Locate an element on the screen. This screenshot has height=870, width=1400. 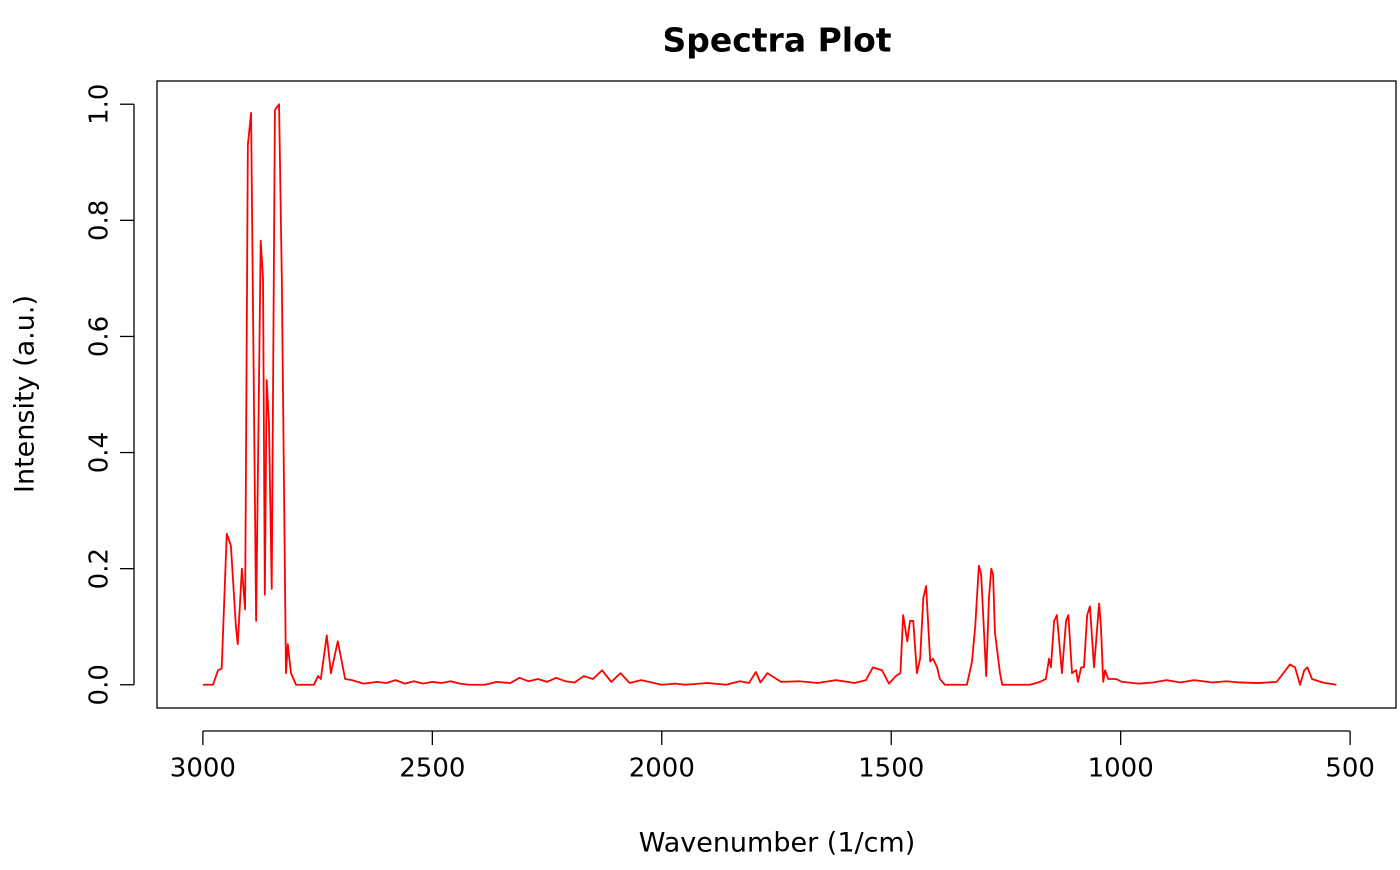
x-tick-label: 500 is located at coordinates (1350, 769).